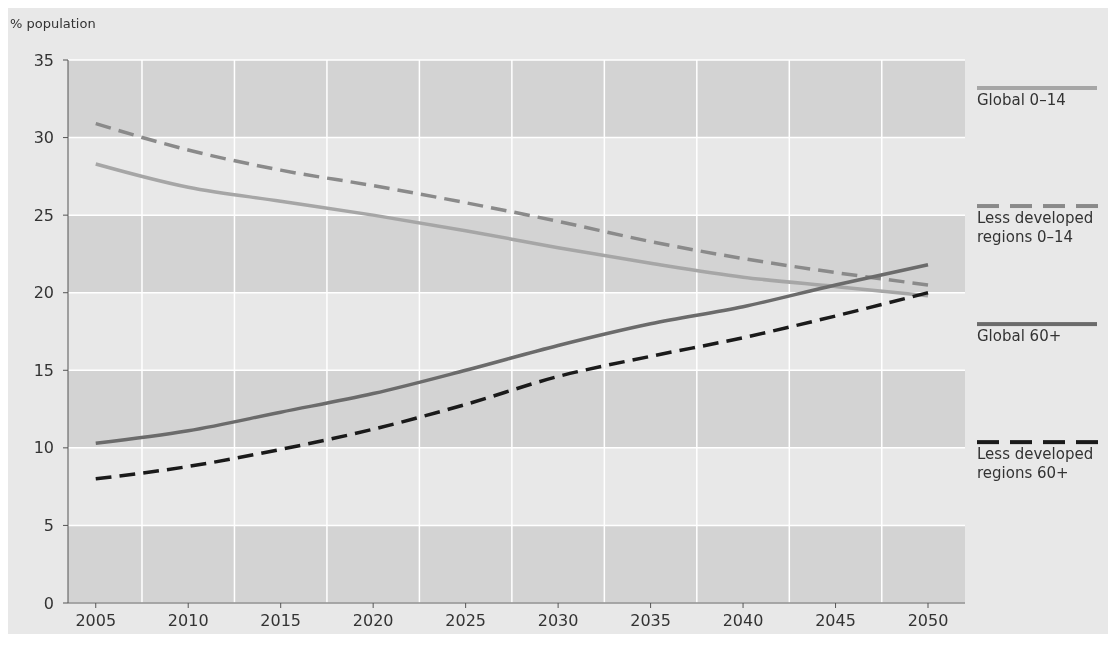 The height and width of the screenshot is (645, 1119). I want to click on x-tick-label: 2005, so click(96, 620).